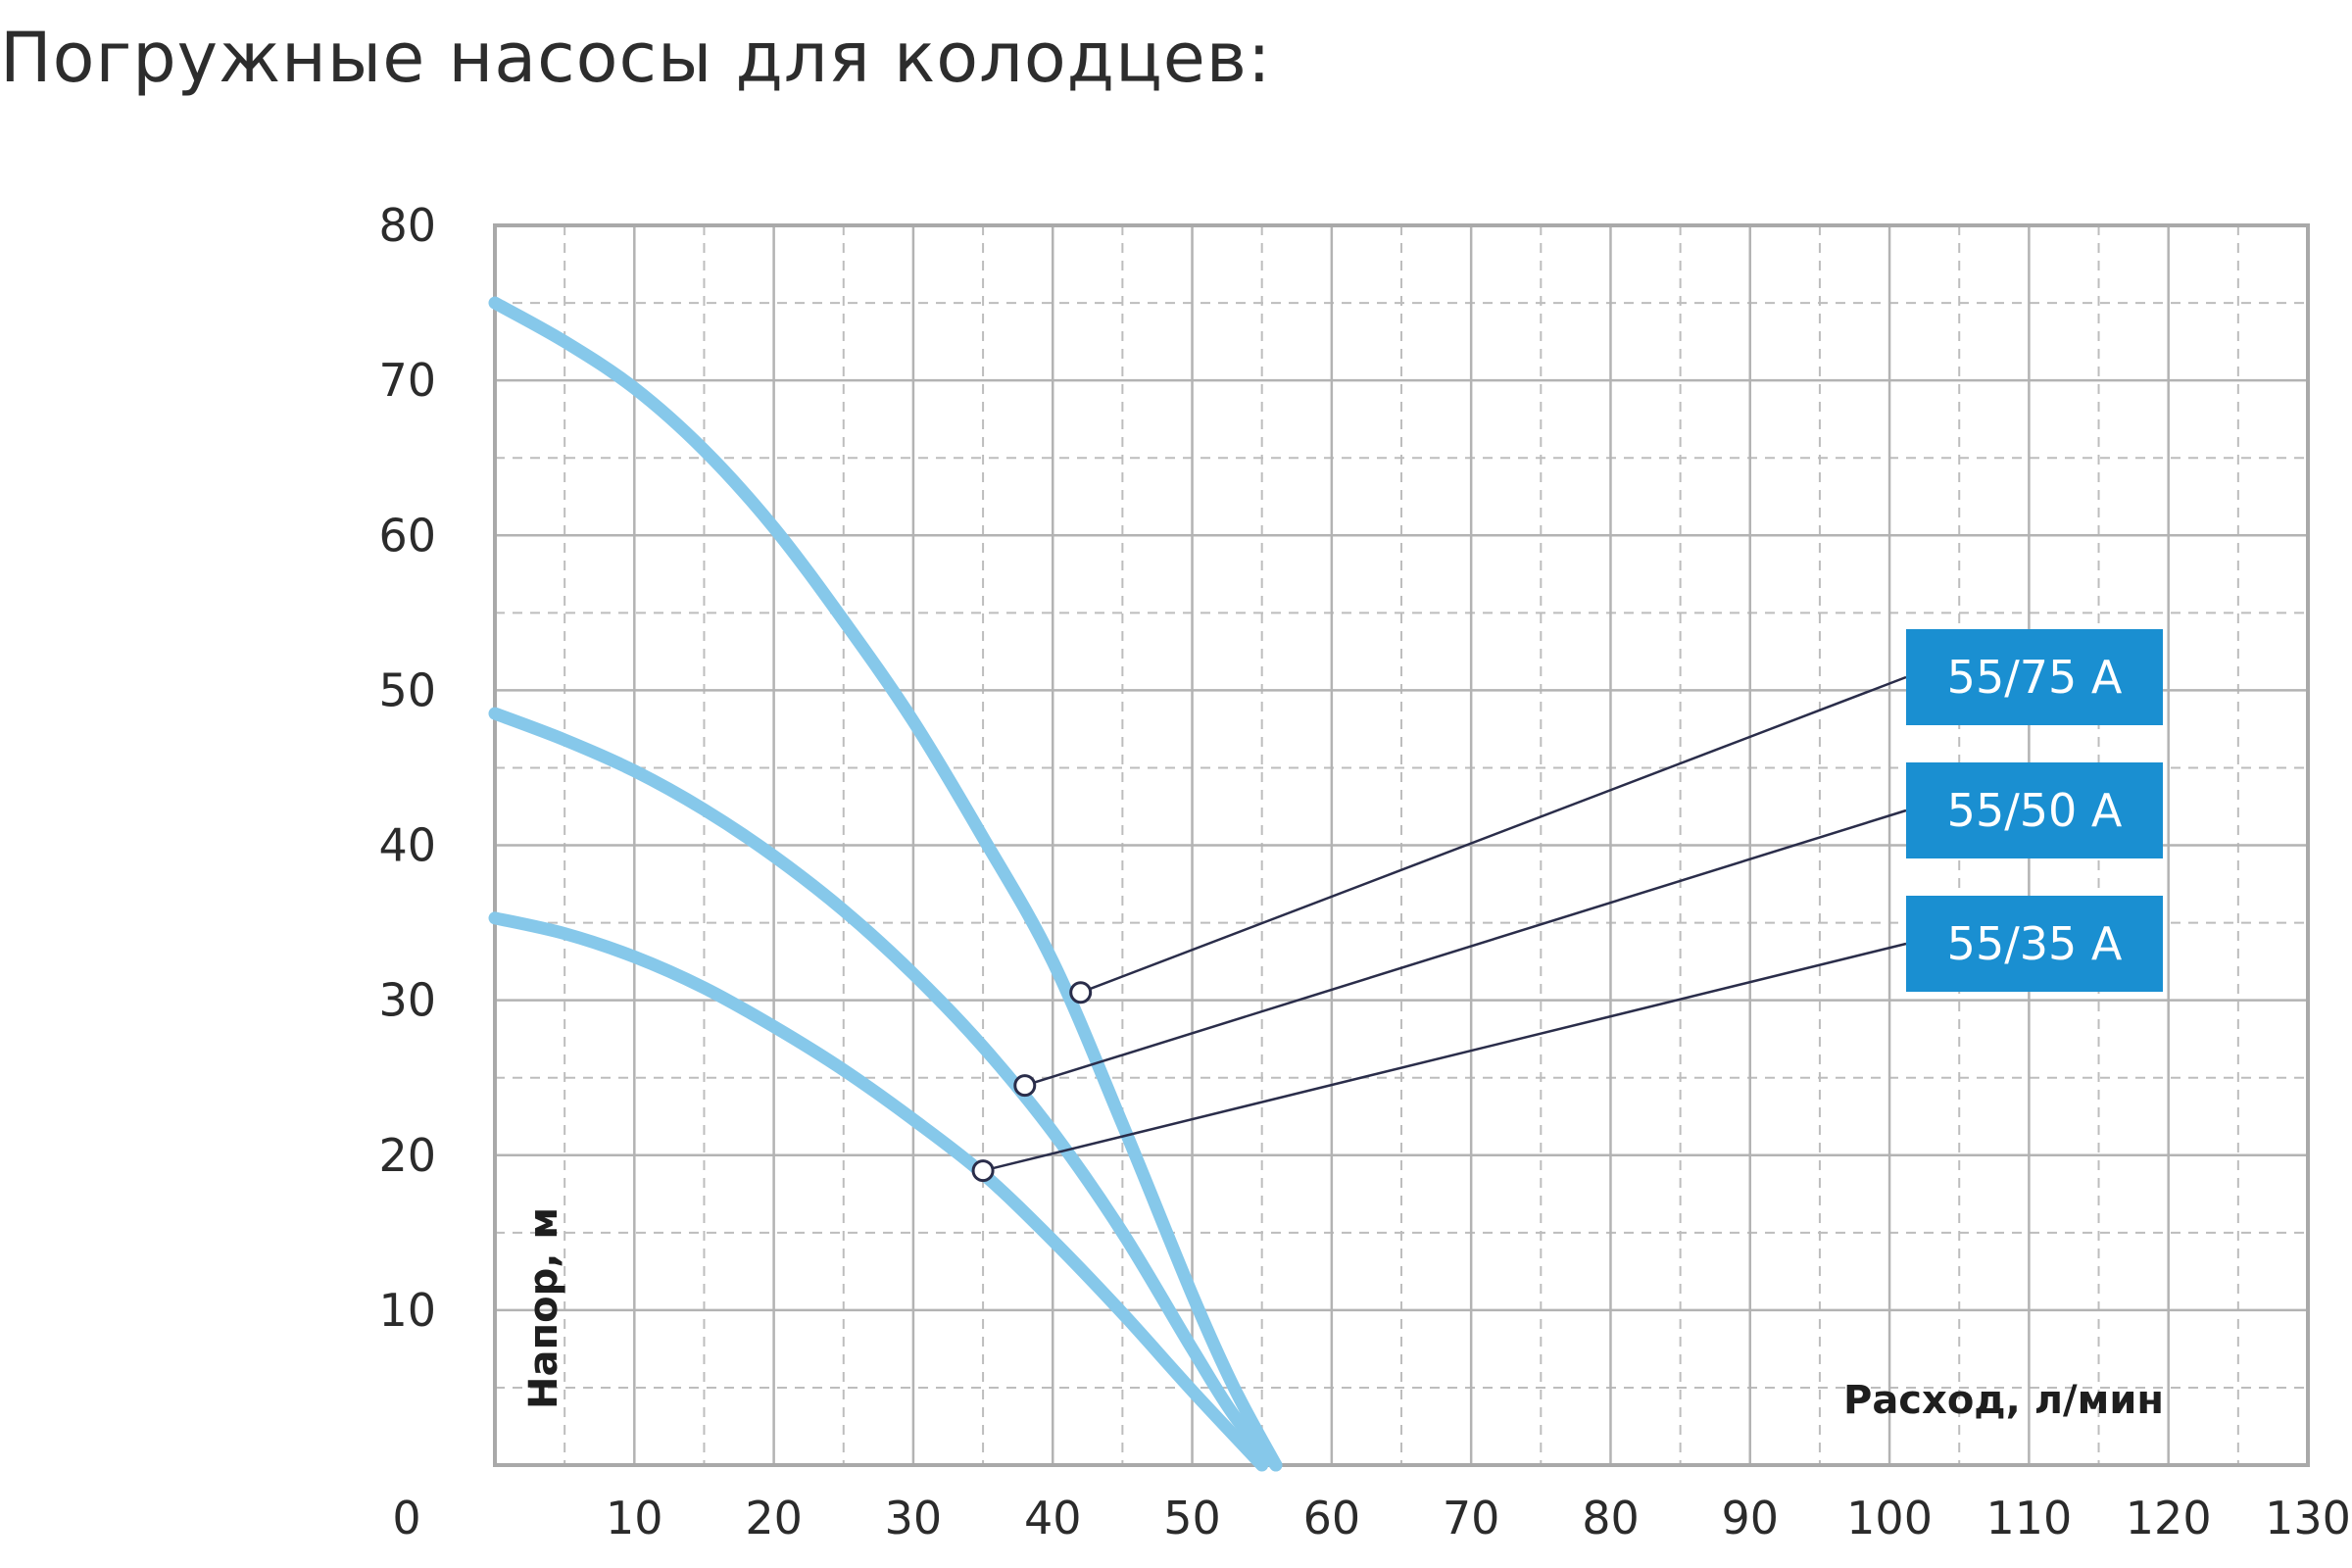 The image size is (2352, 1568). What do you see at coordinates (1332, 1518) in the screenshot?
I see `x-tick-label: 60` at bounding box center [1332, 1518].